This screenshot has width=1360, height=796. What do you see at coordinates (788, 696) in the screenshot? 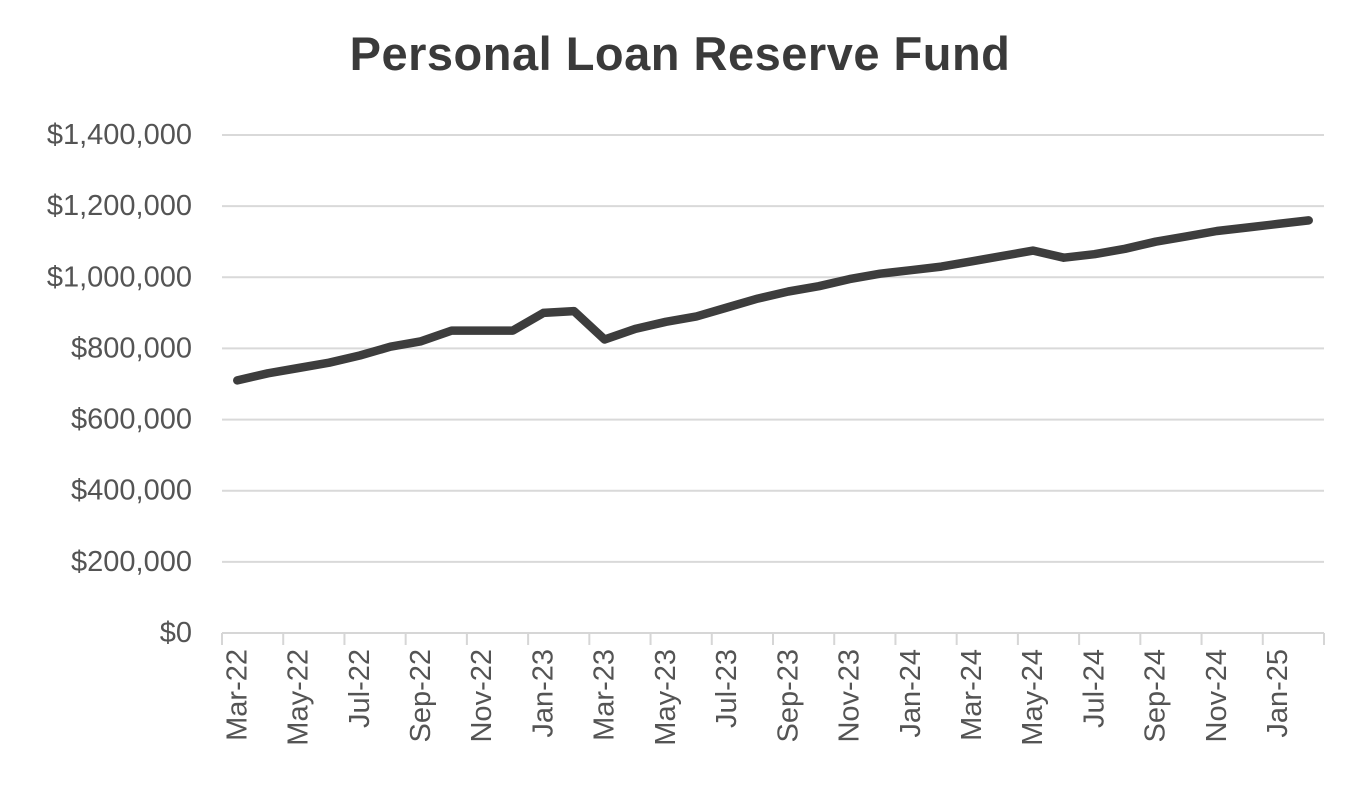
I see `x-tick-label: Sep-23` at bounding box center [788, 696].